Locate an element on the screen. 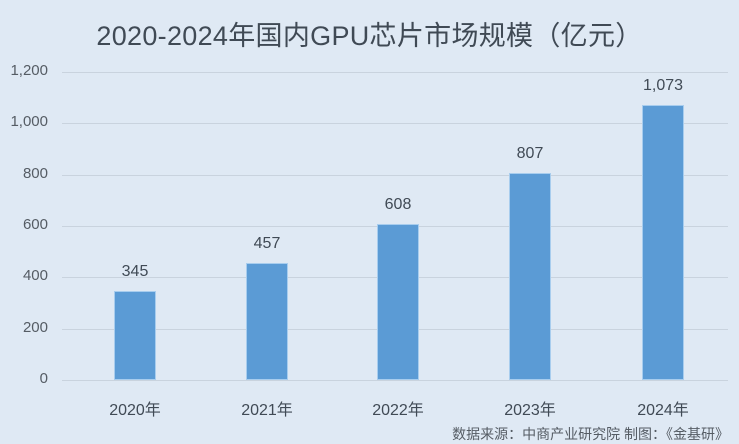 Image resolution: width=739 pixels, height=444 pixels. y-tick-label: 400 is located at coordinates (35, 276).